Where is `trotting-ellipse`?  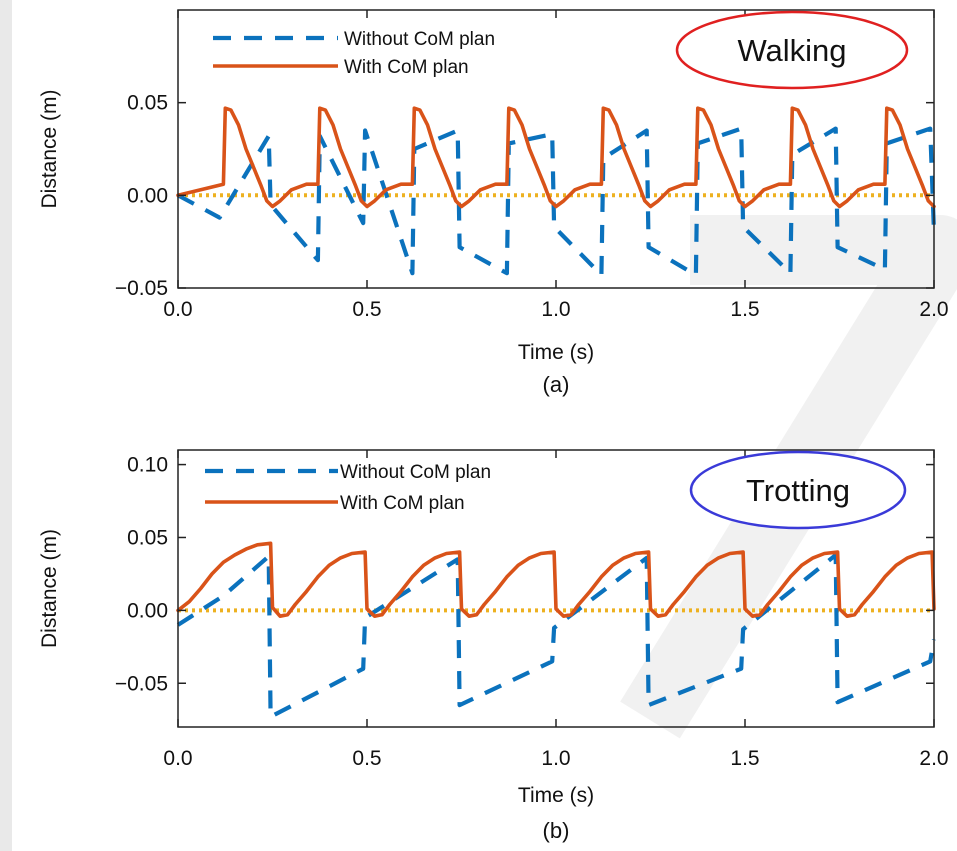
trotting-ellipse is located at coordinates (798, 490).